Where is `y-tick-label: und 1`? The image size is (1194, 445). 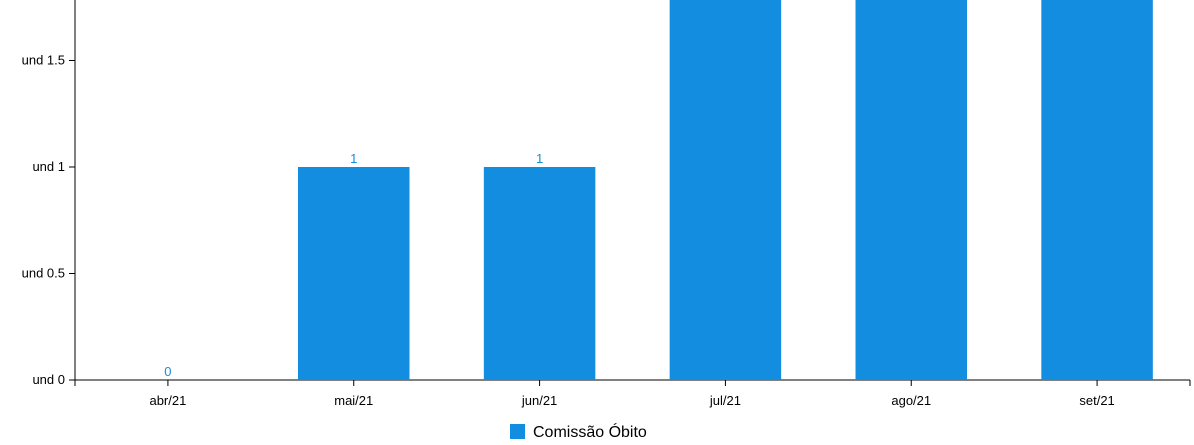
y-tick-label: und 1 is located at coordinates (48, 166).